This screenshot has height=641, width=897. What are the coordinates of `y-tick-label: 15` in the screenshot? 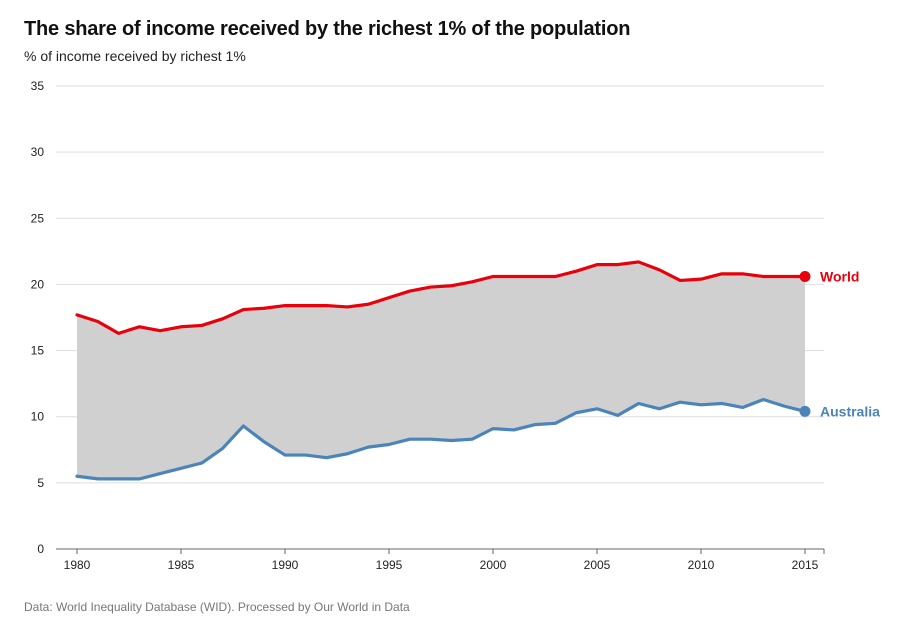 It's located at (38, 351).